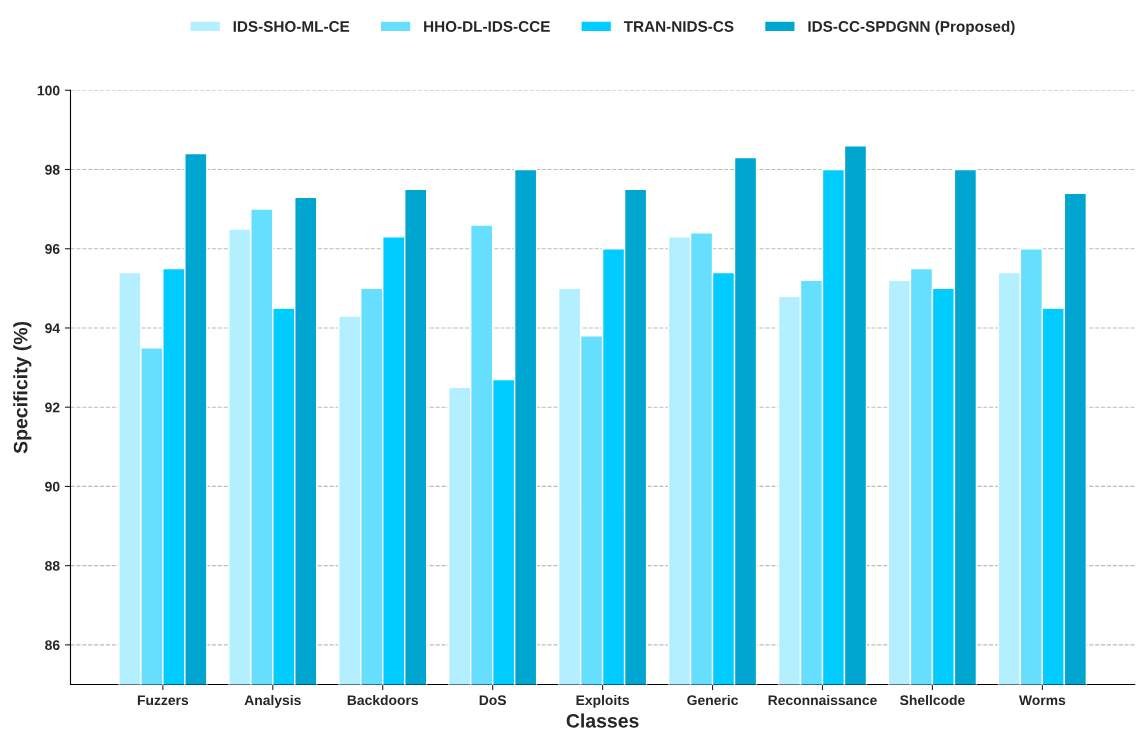 The height and width of the screenshot is (740, 1137). What do you see at coordinates (383, 700) in the screenshot?
I see `x-tick-label: Backdoors` at bounding box center [383, 700].